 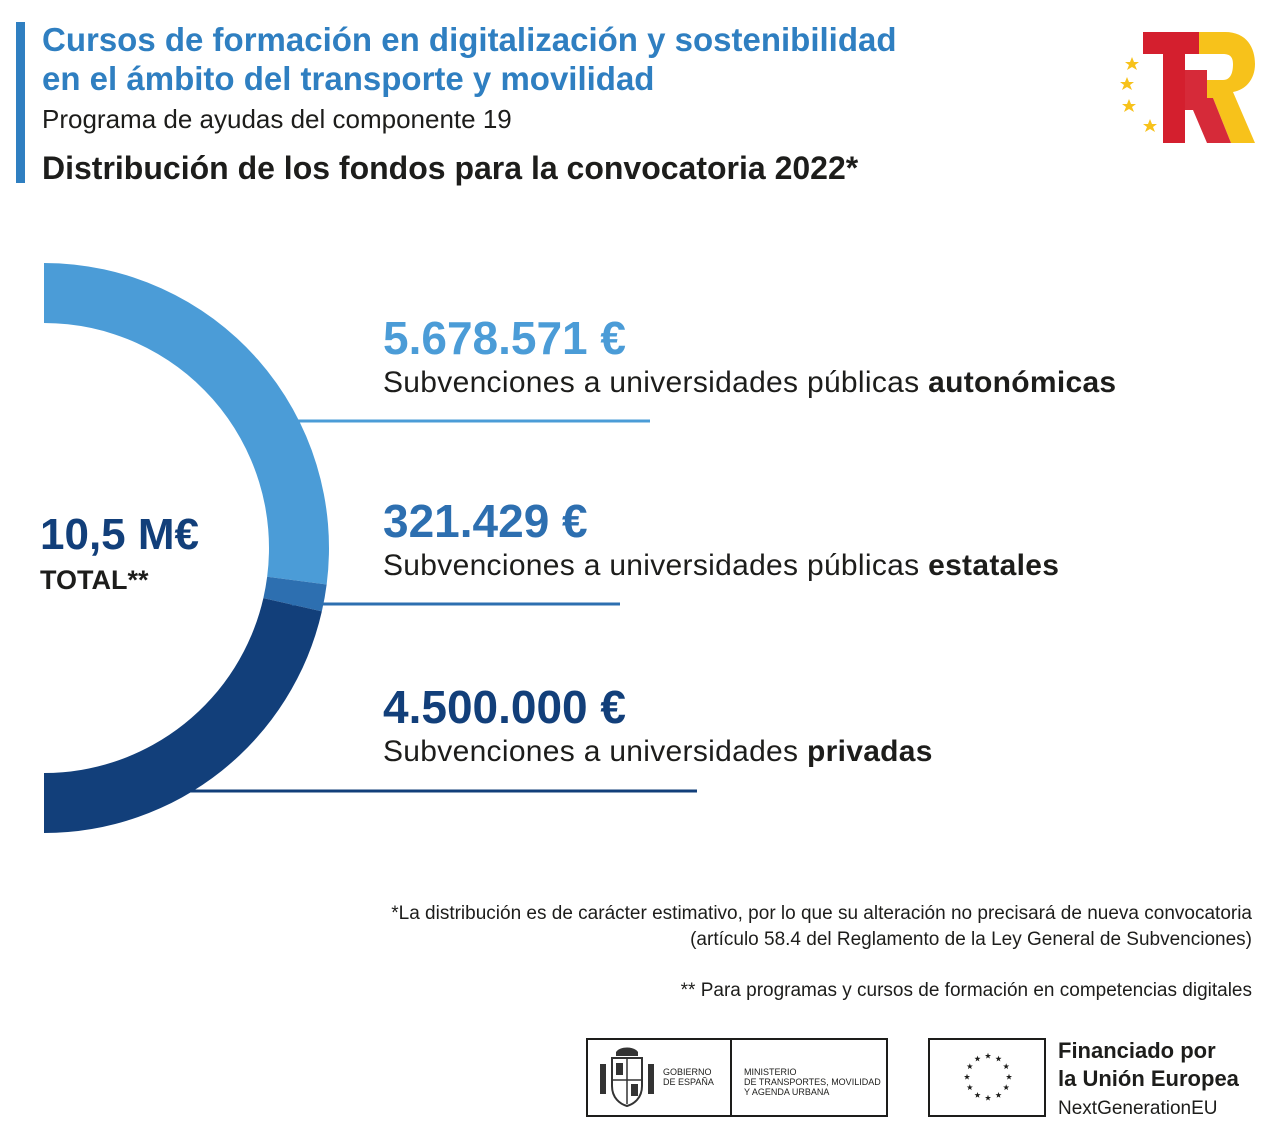 I want to click on eu-flag-box, so click(x=987, y=1077).